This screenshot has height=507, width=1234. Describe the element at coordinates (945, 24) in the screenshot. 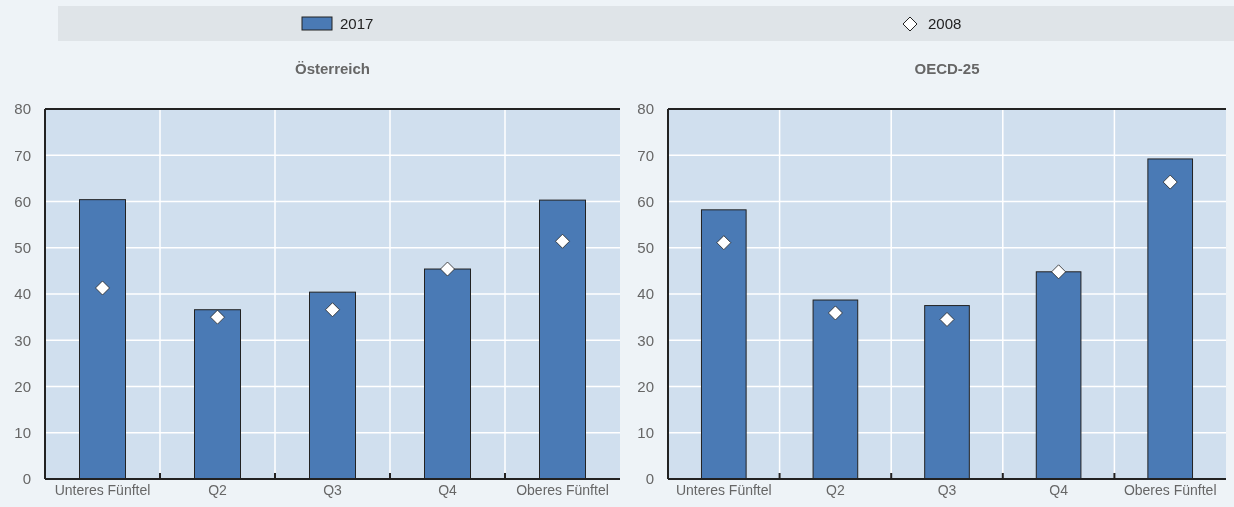

I see `legend-label: 2008` at that location.